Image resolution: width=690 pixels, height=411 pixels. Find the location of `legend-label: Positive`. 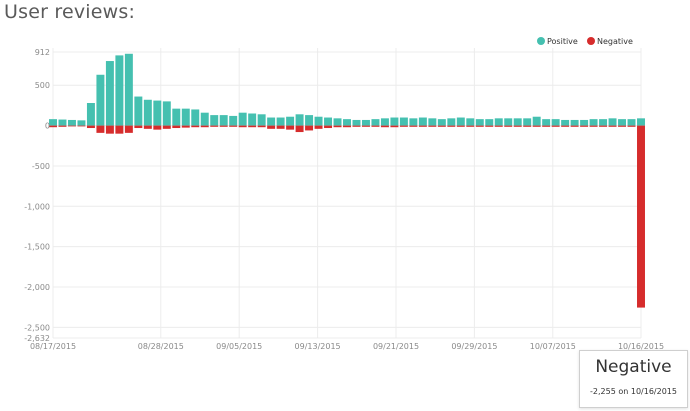

legend-label: Positive is located at coordinates (562, 41).